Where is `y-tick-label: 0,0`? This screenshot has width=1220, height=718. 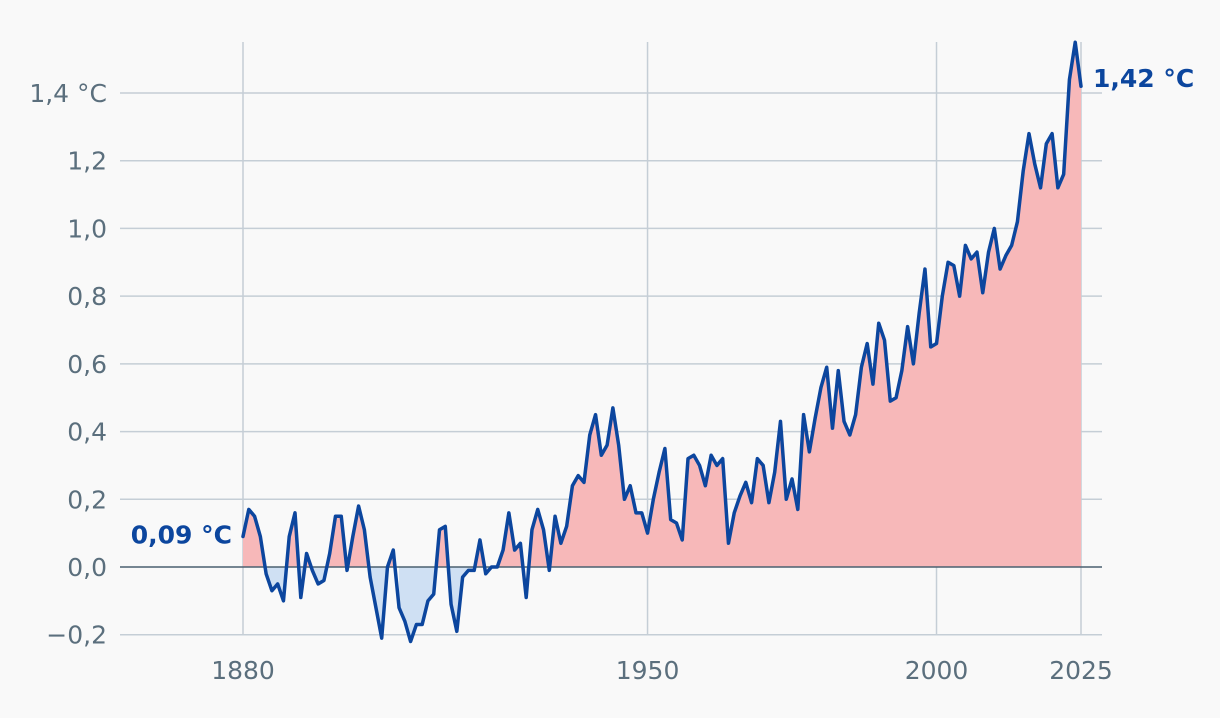
y-tick-label: 0,0 is located at coordinates (87, 567).